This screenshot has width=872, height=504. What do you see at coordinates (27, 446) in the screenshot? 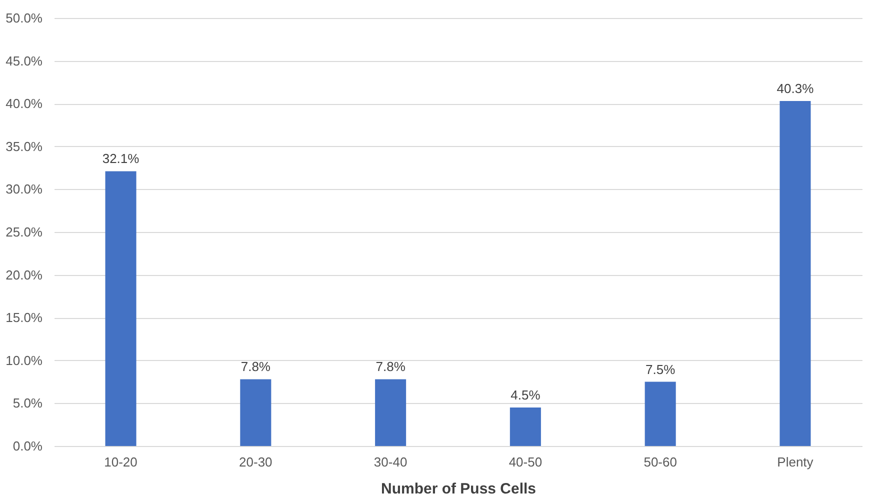
I see `y-tick-label: 0.0%` at bounding box center [27, 446].